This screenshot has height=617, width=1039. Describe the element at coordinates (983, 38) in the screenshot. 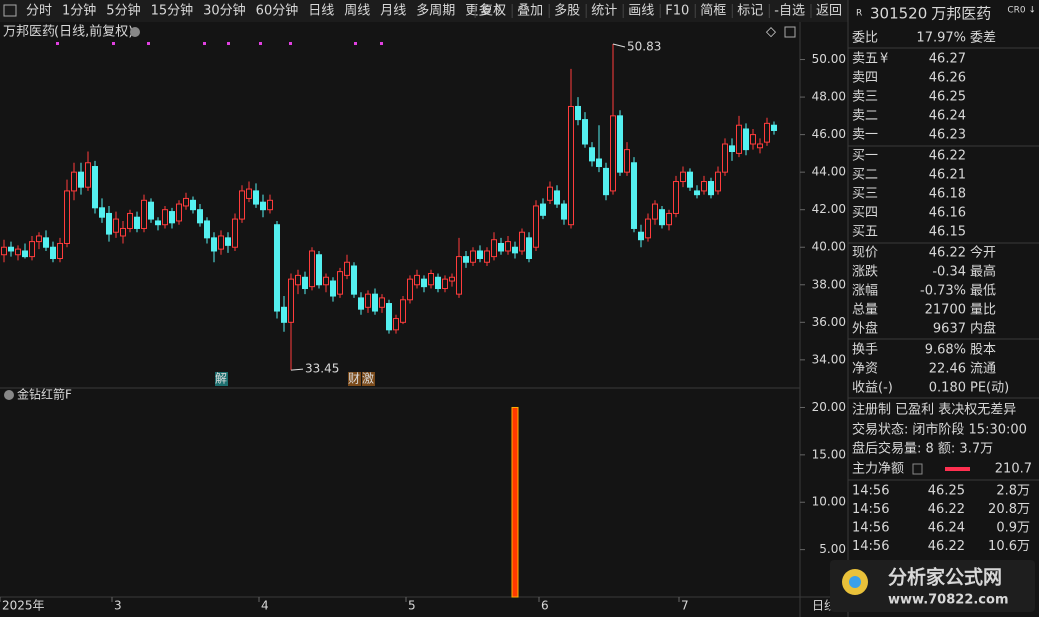

I see `label: 委差` at that location.